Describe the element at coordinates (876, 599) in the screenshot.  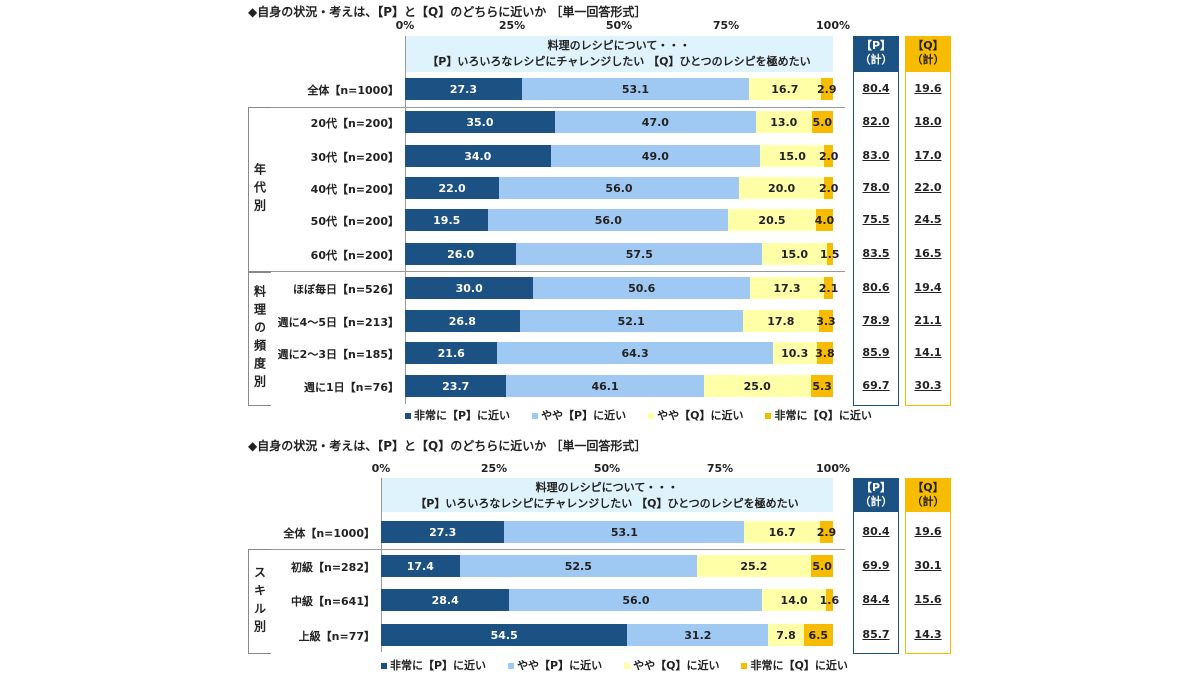
I see `p-total-value: 84.4` at that location.